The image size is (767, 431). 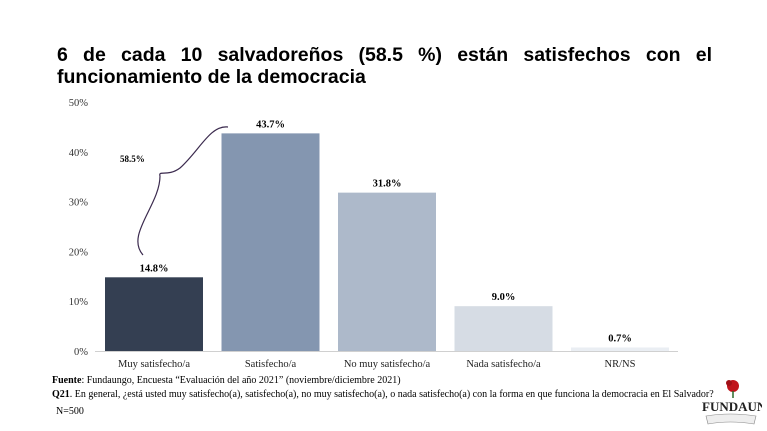 I want to click on y-tick-label: 40%, so click(x=79, y=153).